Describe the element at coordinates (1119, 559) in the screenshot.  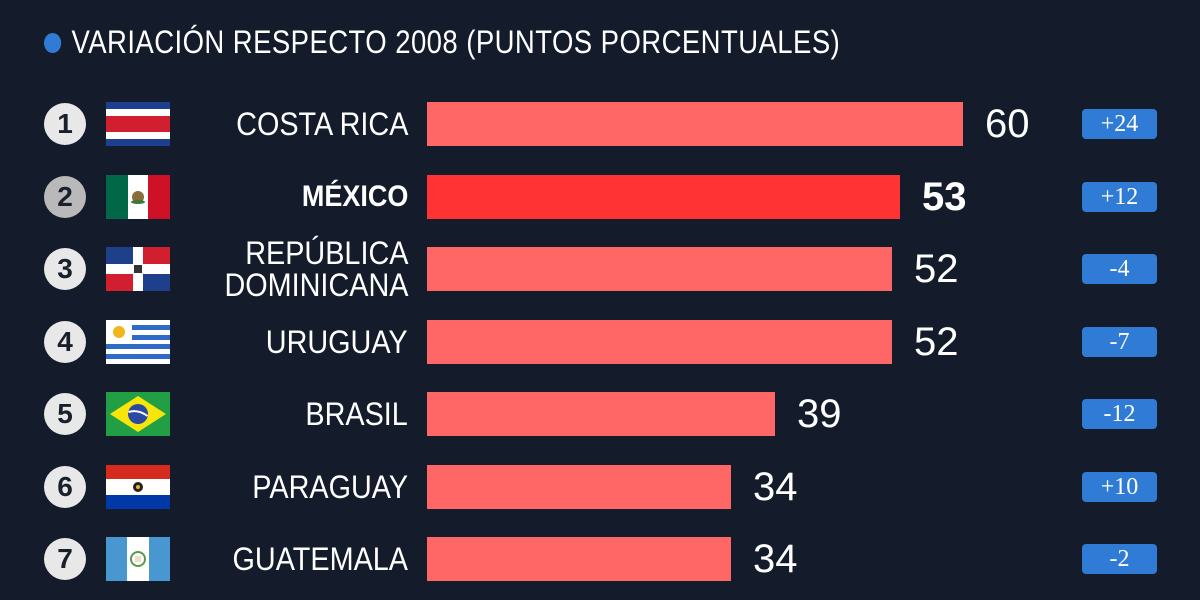
I see `change-badge: -2` at that location.